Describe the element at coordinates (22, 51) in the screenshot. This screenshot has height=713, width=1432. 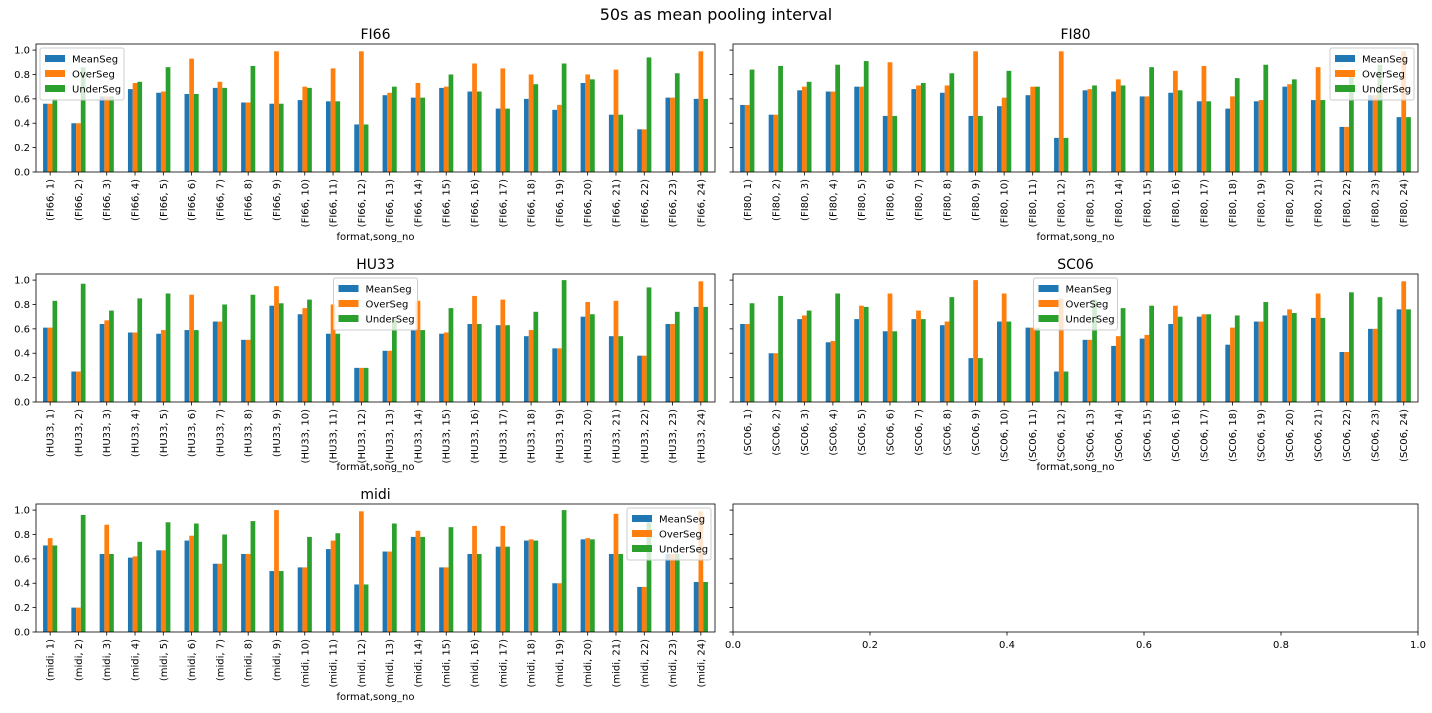
I see `y-tick-label: 1.0` at that location.